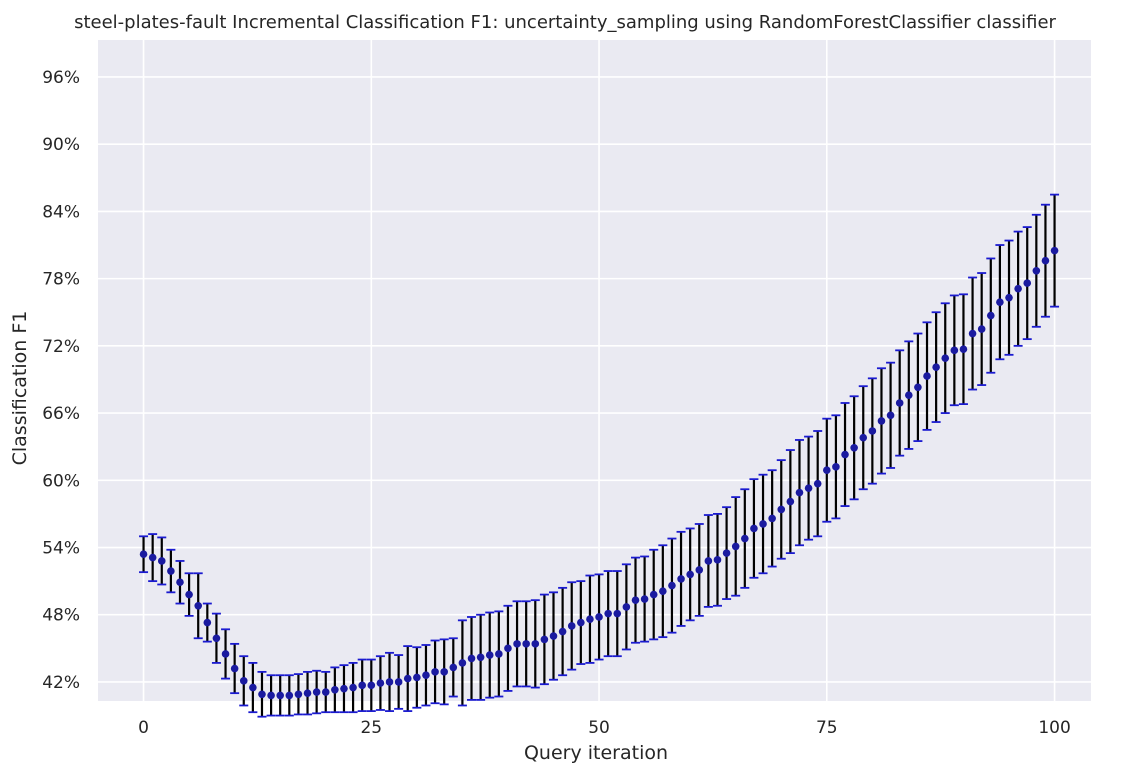 The image size is (1130, 779). Describe the element at coordinates (599, 728) in the screenshot. I see `x-tick-label: 50` at that location.